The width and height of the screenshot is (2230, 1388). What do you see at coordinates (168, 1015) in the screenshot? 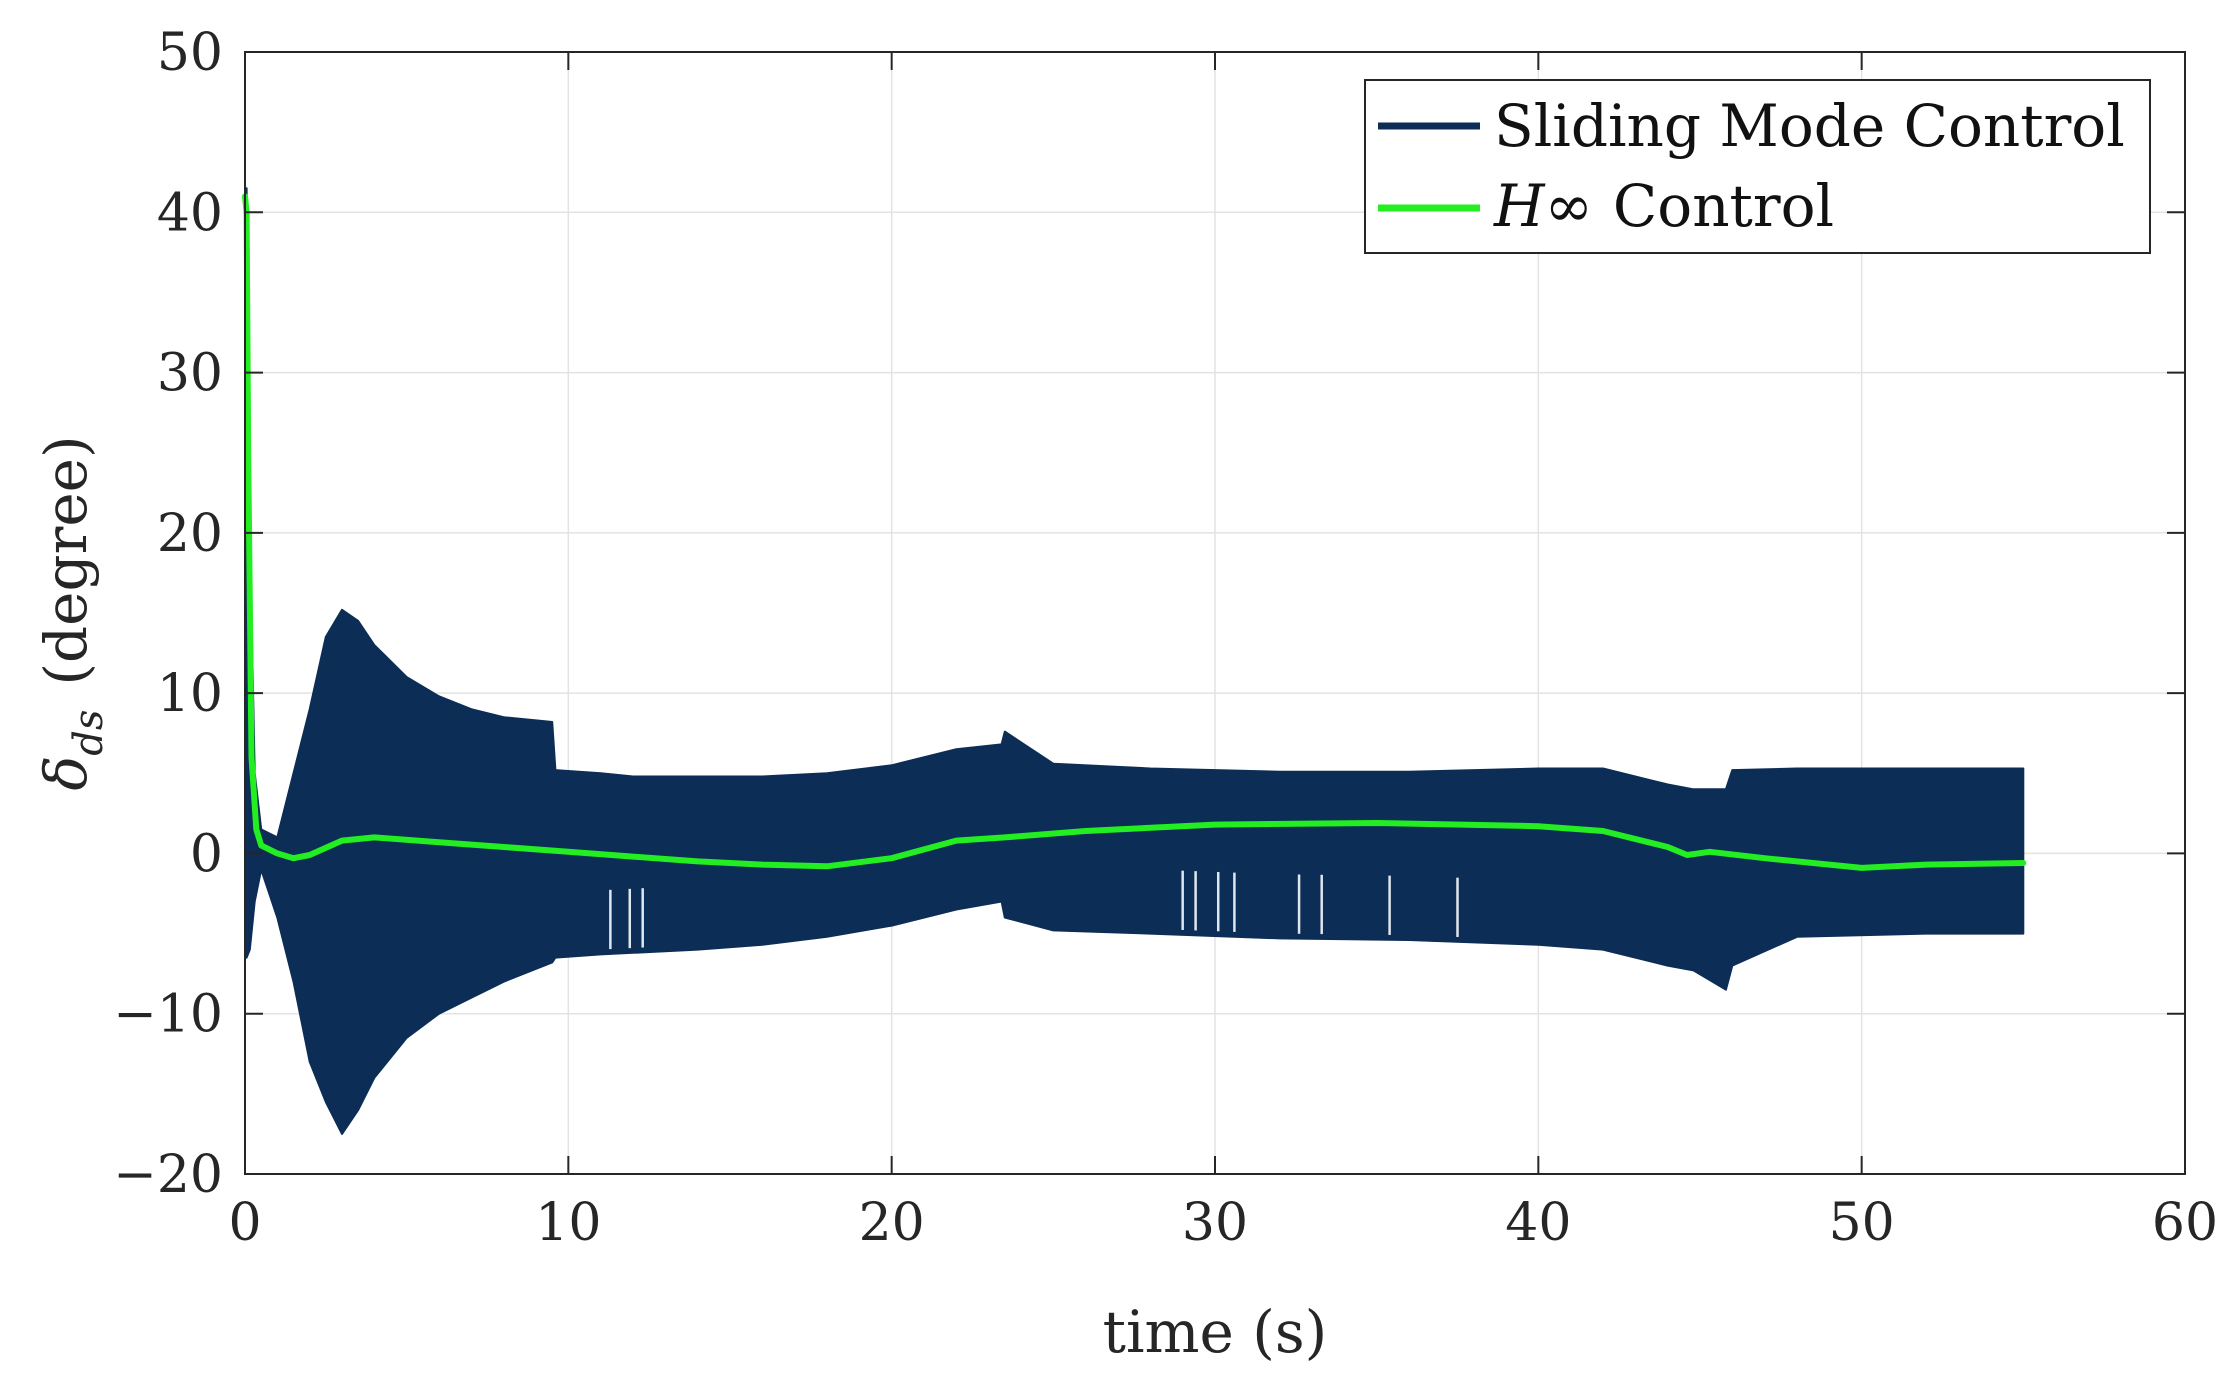
I see `y-tick-label: −10` at bounding box center [168, 1015].